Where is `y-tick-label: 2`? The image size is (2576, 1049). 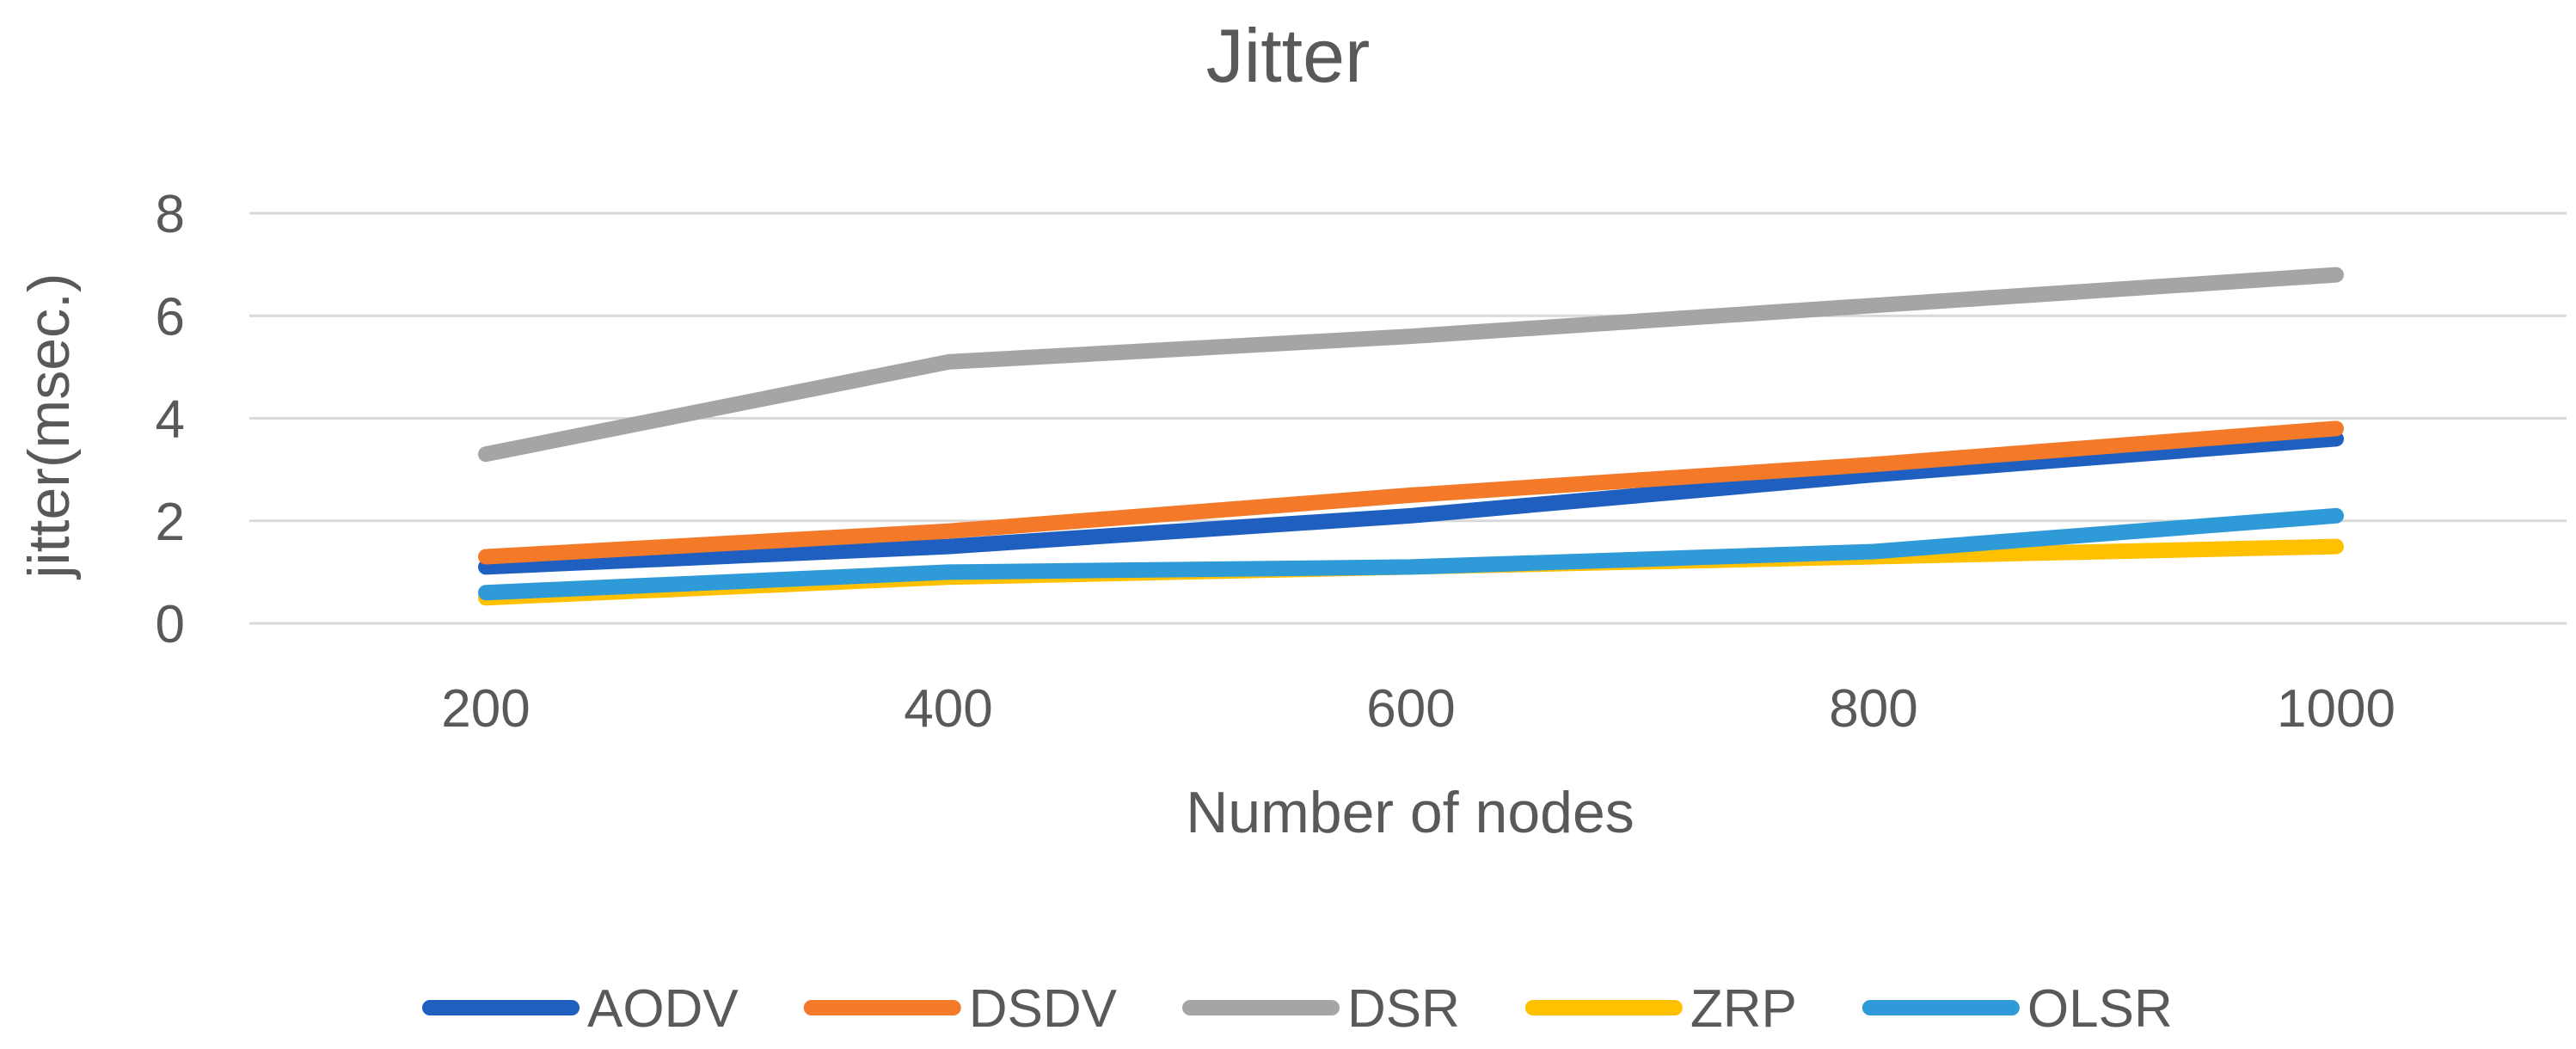 y-tick-label: 2 is located at coordinates (170, 522).